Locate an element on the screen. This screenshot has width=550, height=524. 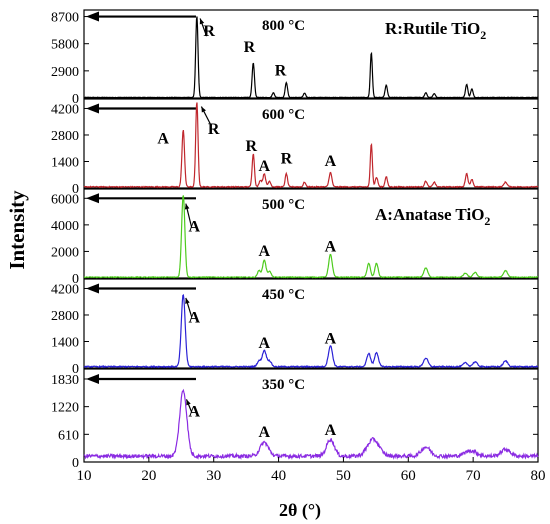
x-tick-label: 80 is located at coordinates (538, 476).